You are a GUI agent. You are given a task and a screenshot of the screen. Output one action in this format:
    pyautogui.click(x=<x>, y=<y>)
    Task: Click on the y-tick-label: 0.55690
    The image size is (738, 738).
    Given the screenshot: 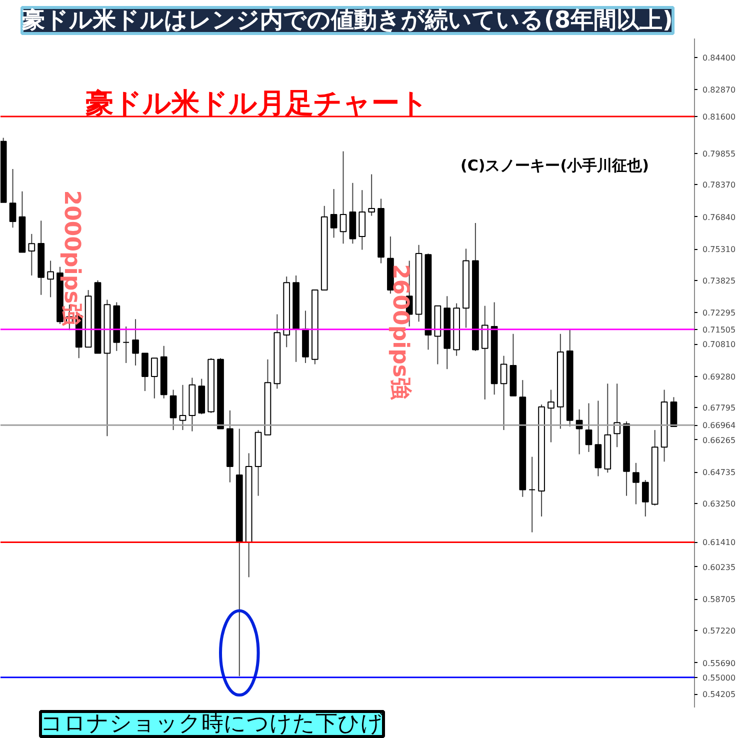 What is the action you would take?
    pyautogui.click(x=719, y=663)
    